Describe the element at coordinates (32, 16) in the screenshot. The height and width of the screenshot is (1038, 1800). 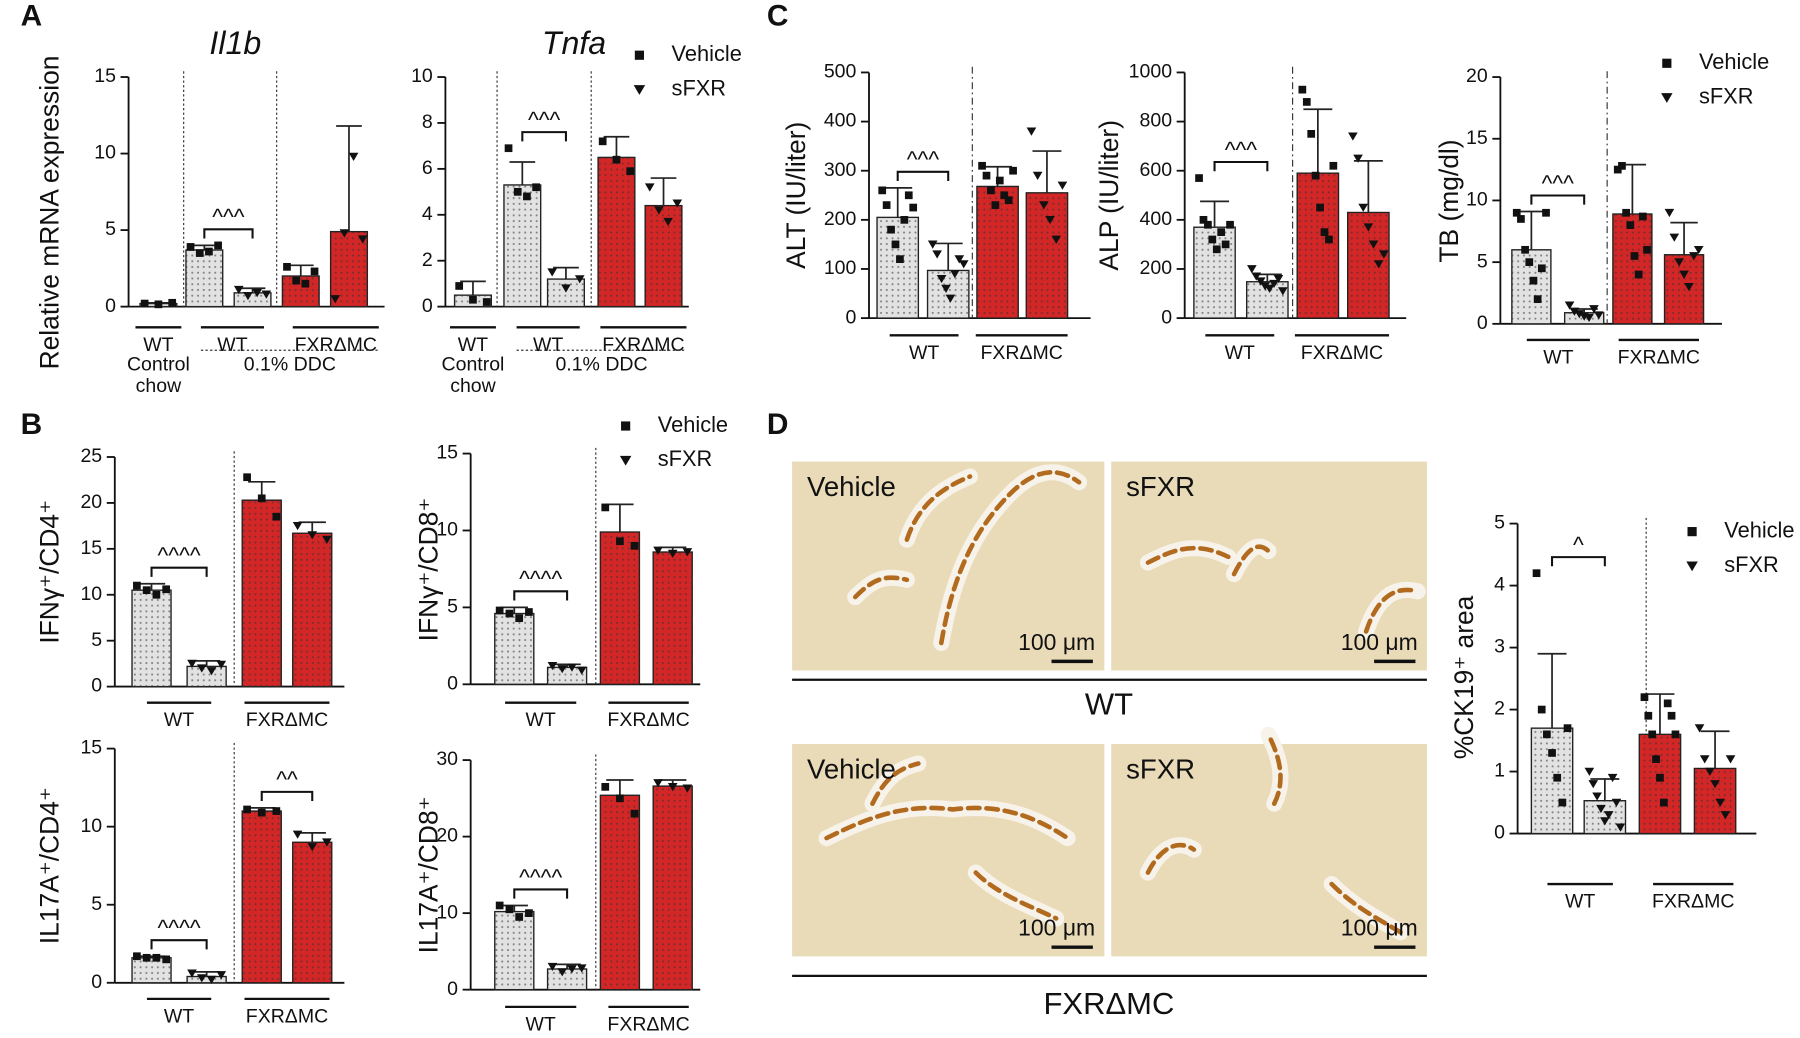
I see `panel-letter: A` at that location.